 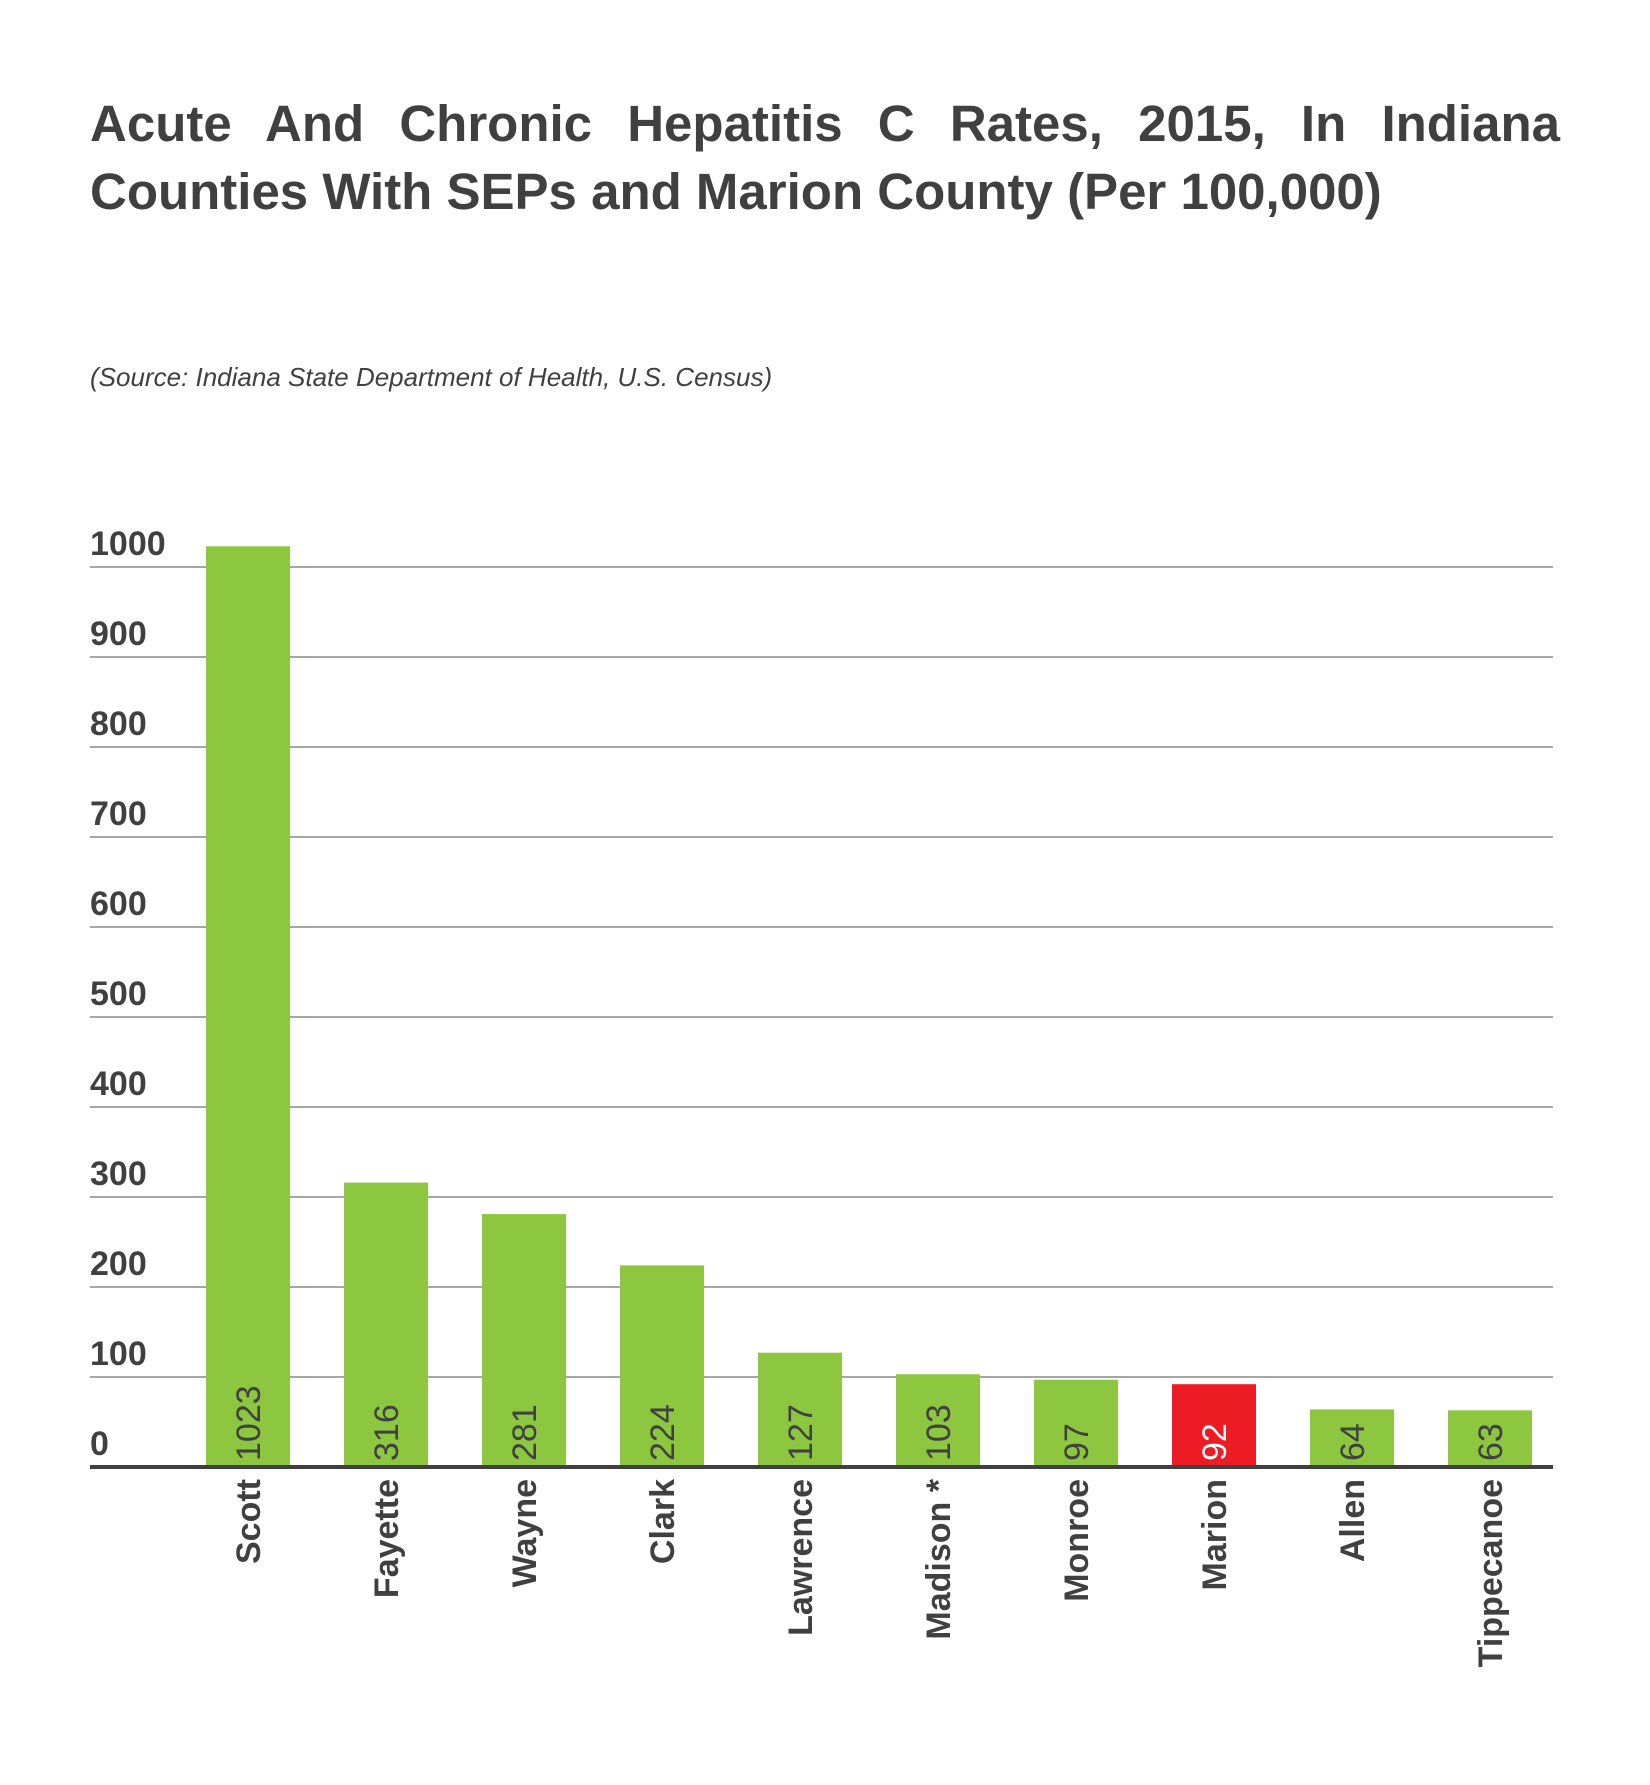 What do you see at coordinates (1491, 1573) in the screenshot?
I see `x-tick-label: Tippecanoe` at bounding box center [1491, 1573].